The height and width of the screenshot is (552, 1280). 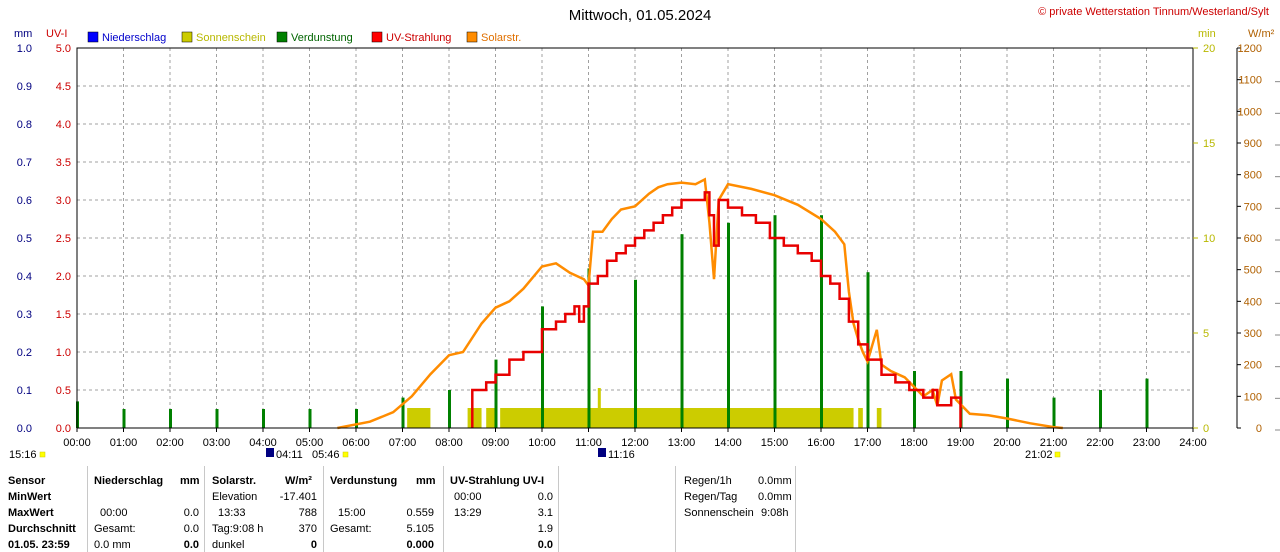 What do you see at coordinates (298, 497) in the screenshot?
I see `min-solar-value: -17.401` at bounding box center [298, 497].